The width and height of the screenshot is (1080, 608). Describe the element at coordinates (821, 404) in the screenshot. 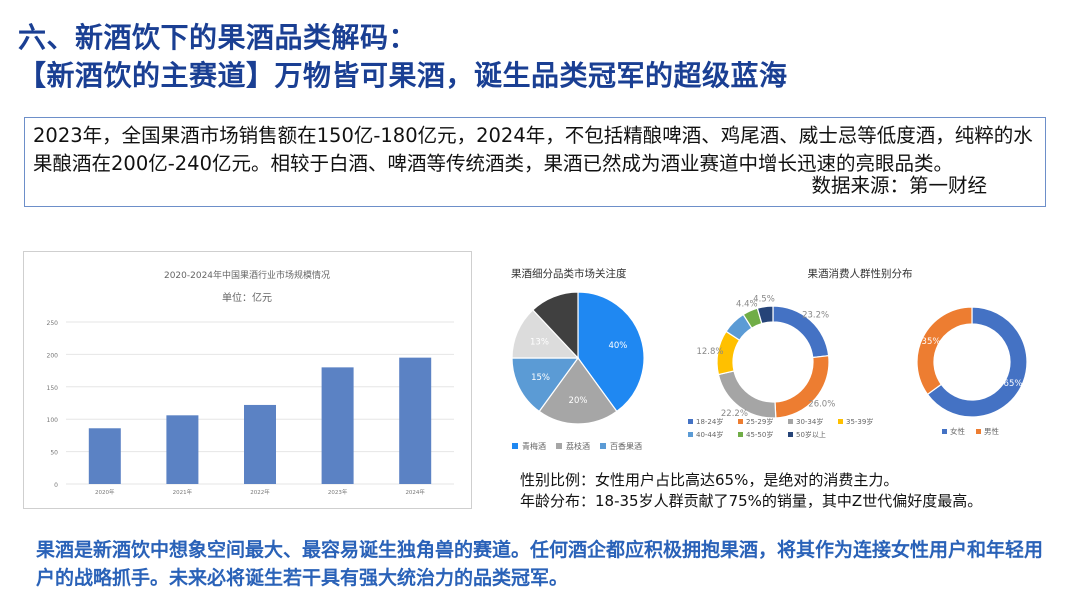

I see `age-donut-value-label: 26.0%` at that location.